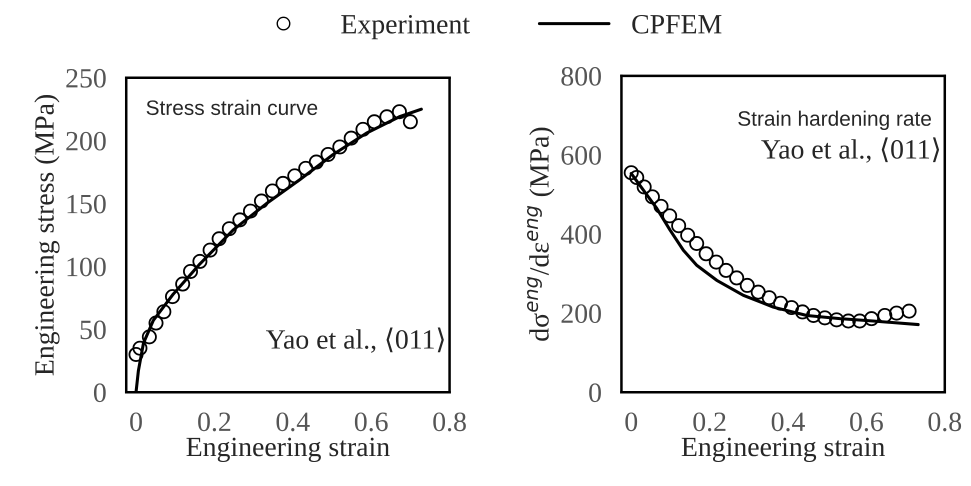 The height and width of the screenshot is (486, 971). Describe the element at coordinates (87, 204) in the screenshot. I see `y-tick-label: 150` at that location.